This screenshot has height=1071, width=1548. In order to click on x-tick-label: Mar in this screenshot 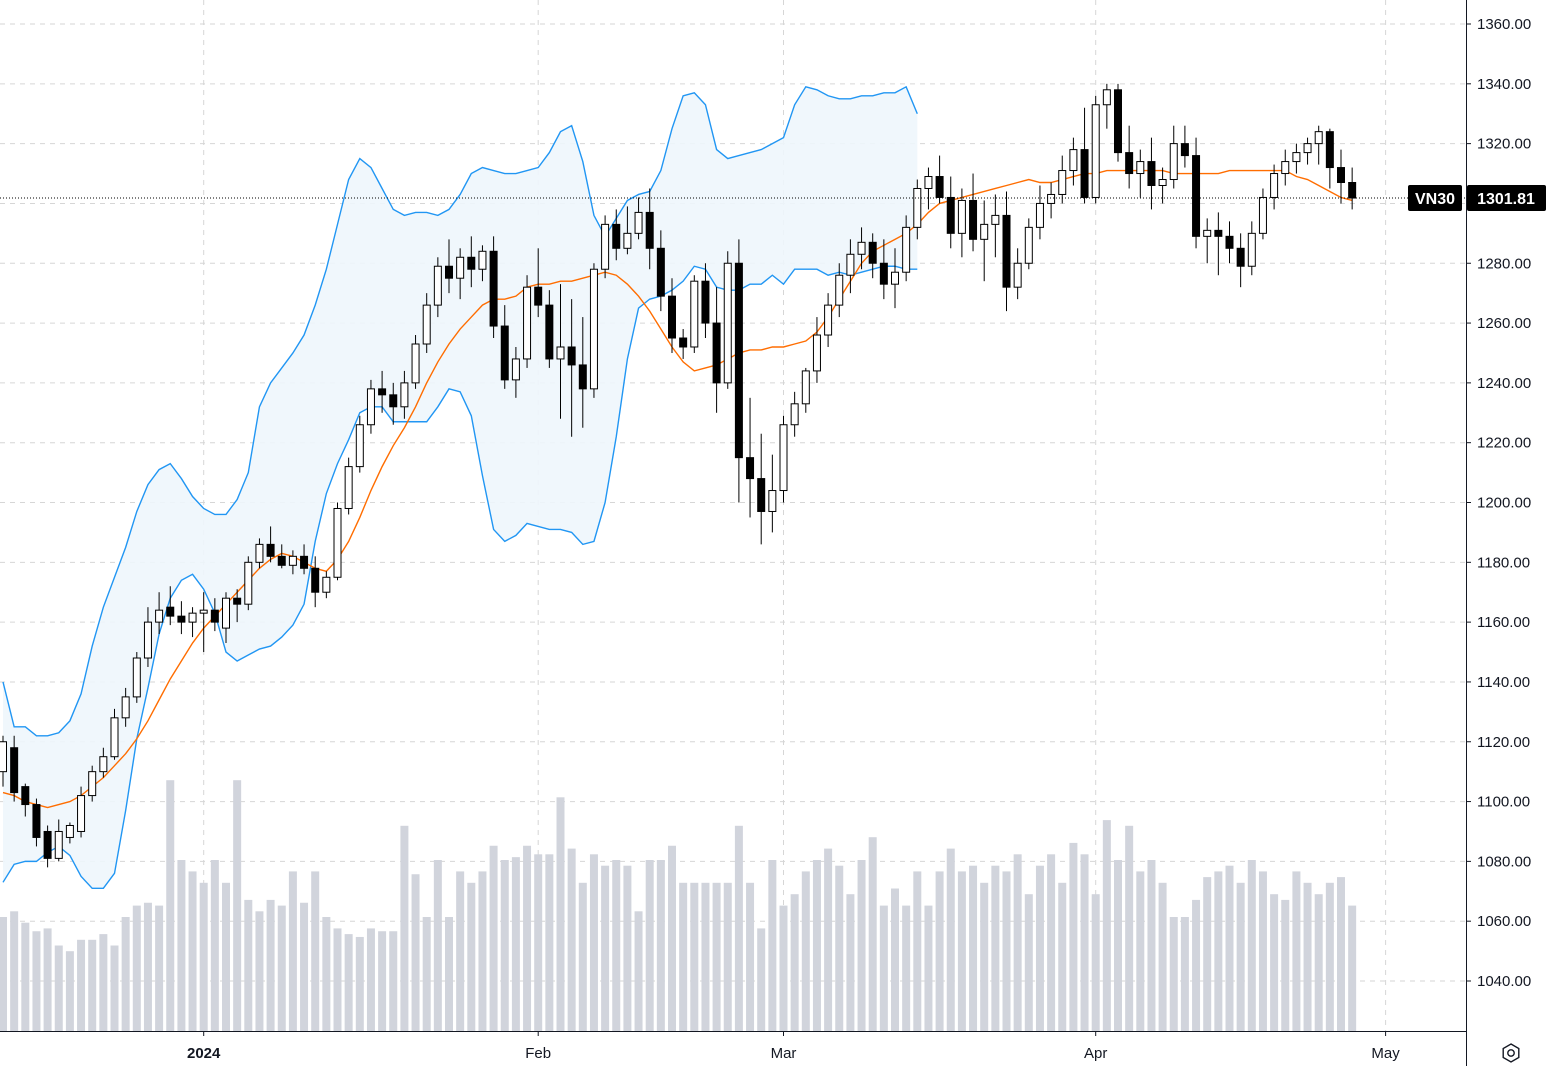, I will do `click(784, 1053)`.